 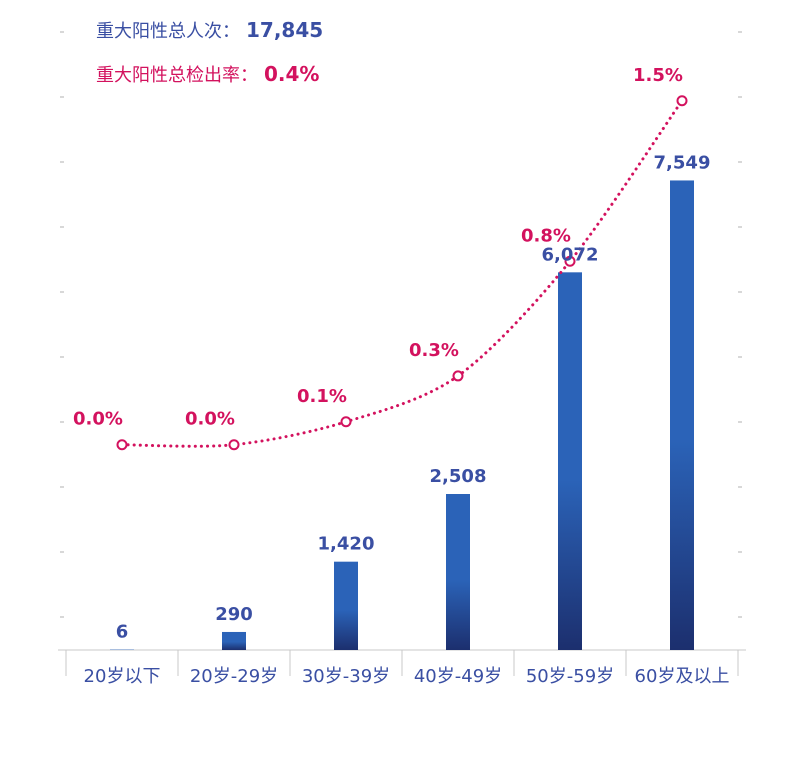 I want to click on rate-value-label: 0.8%, so click(x=546, y=235).